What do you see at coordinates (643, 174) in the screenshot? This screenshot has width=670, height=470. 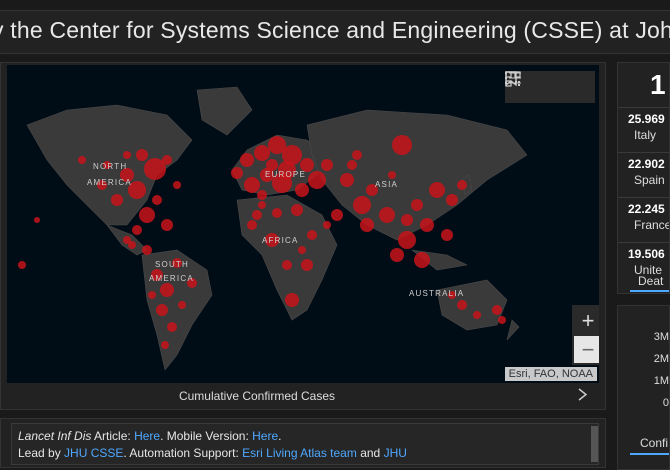 I see `list-item: 22.902 Spain` at bounding box center [643, 174].